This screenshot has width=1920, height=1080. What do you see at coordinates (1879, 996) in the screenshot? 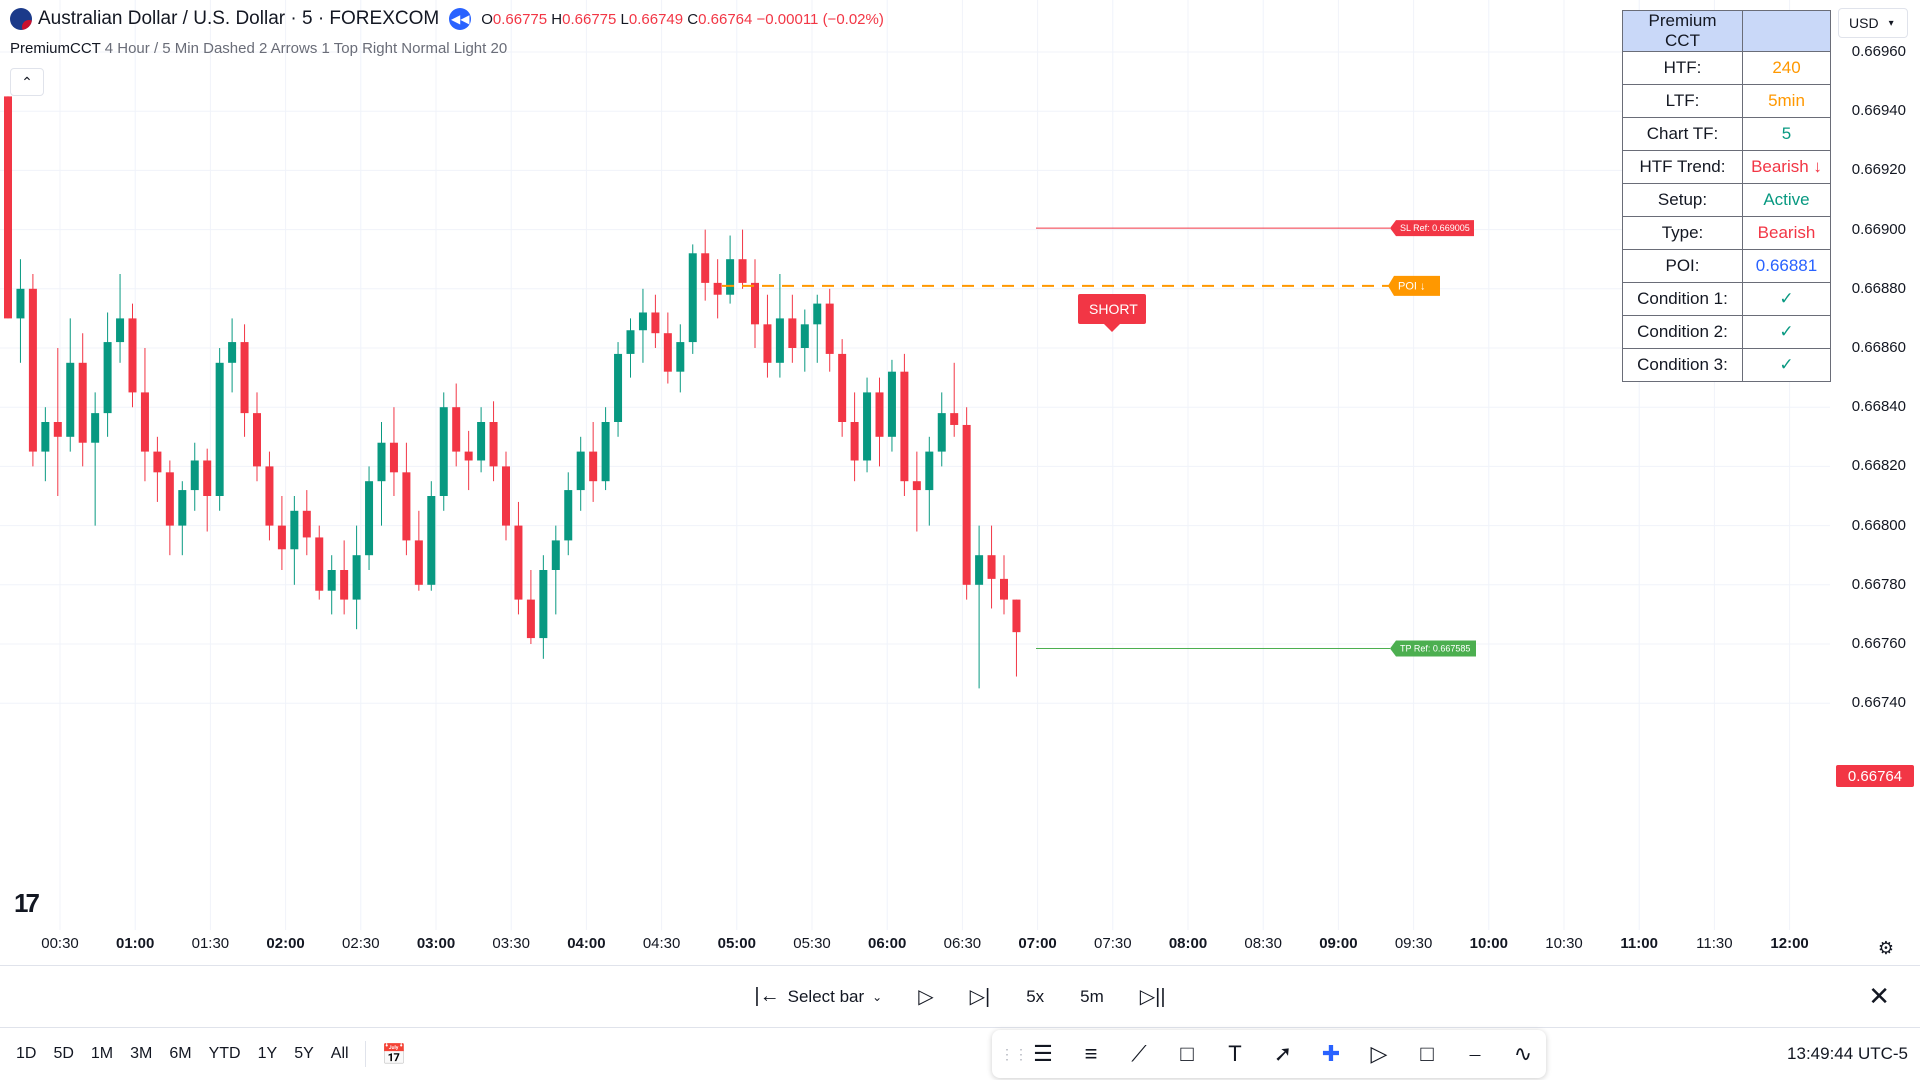
I see `close-replay-icon: ✕` at bounding box center [1879, 996].